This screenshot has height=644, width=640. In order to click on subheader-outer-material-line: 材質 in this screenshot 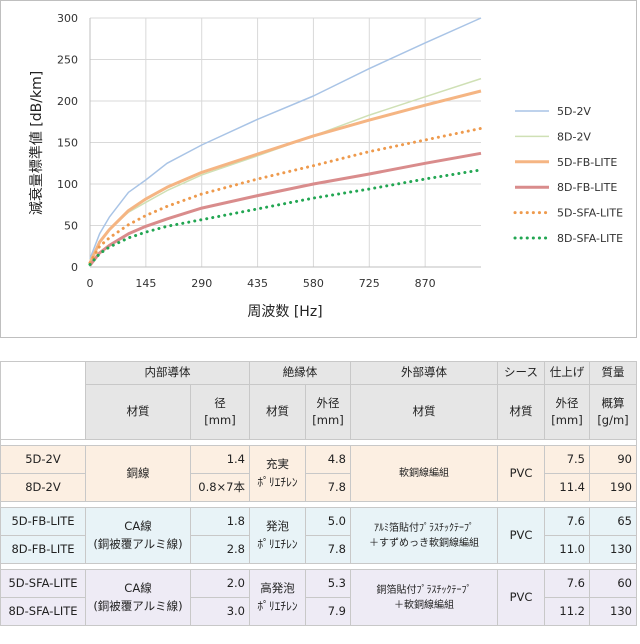, I will do `click(424, 411)`.